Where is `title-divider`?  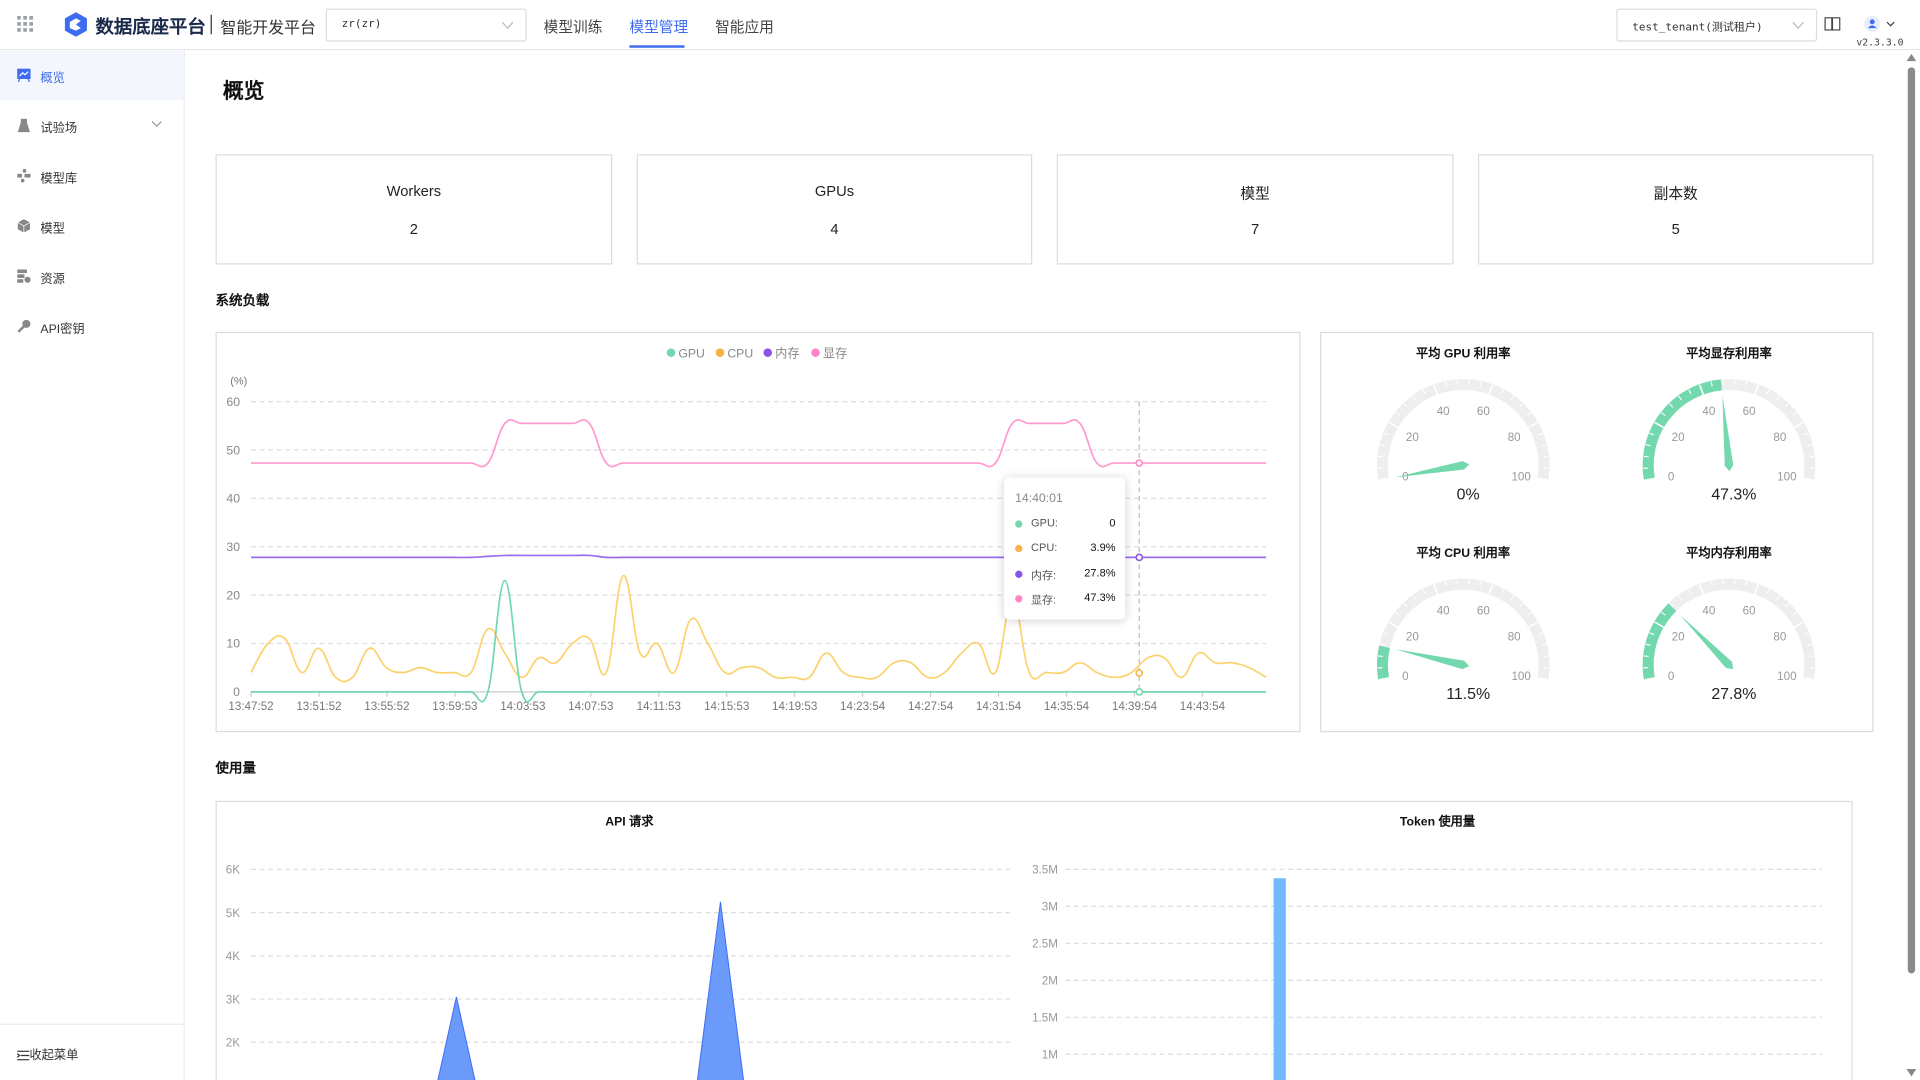 title-divider is located at coordinates (211, 24).